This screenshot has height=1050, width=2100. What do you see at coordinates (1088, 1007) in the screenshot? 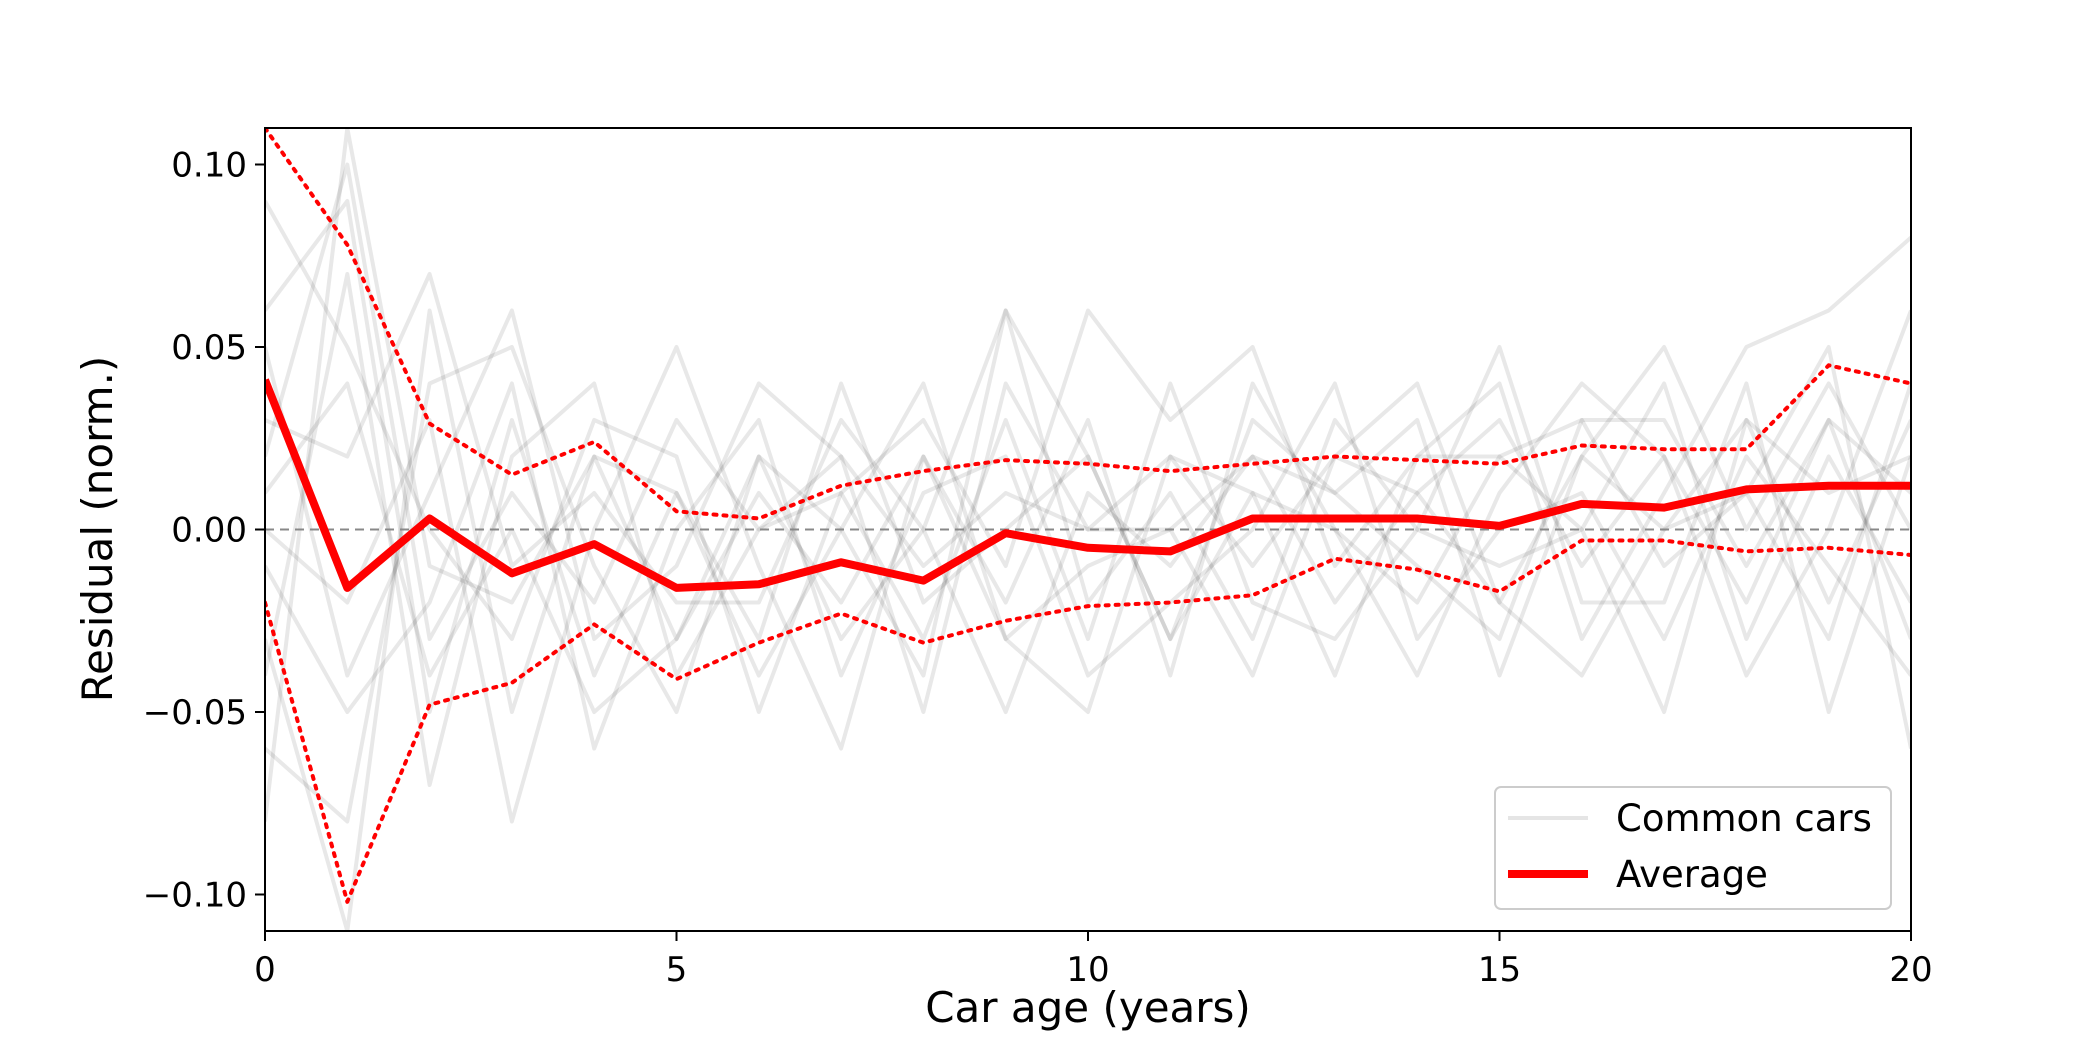
I see `x-axis-title: Car age (years)` at bounding box center [1088, 1007].